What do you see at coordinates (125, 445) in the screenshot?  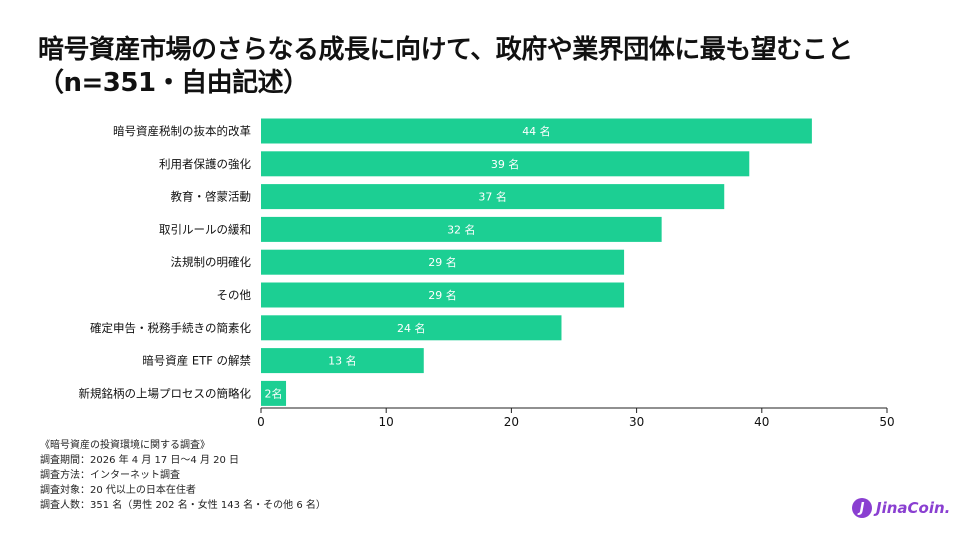 I see `survey-note-heading: 《暗号資産の投資環境に関する調査》` at bounding box center [125, 445].